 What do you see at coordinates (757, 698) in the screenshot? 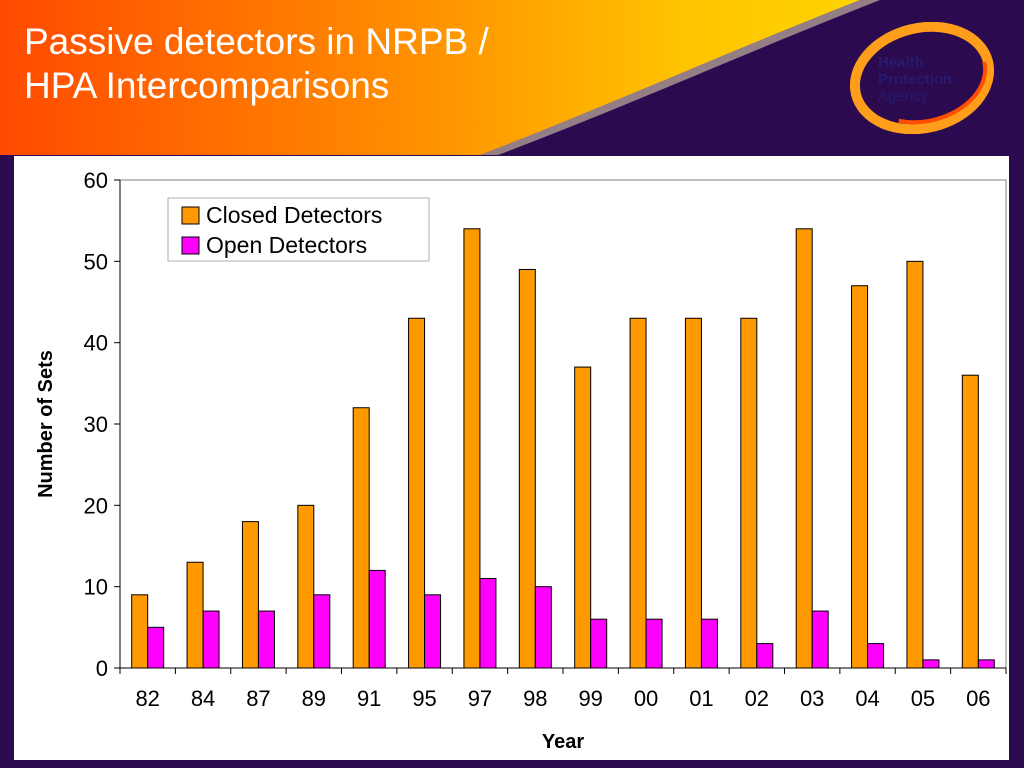
I see `x-tick-label: 02` at bounding box center [757, 698].